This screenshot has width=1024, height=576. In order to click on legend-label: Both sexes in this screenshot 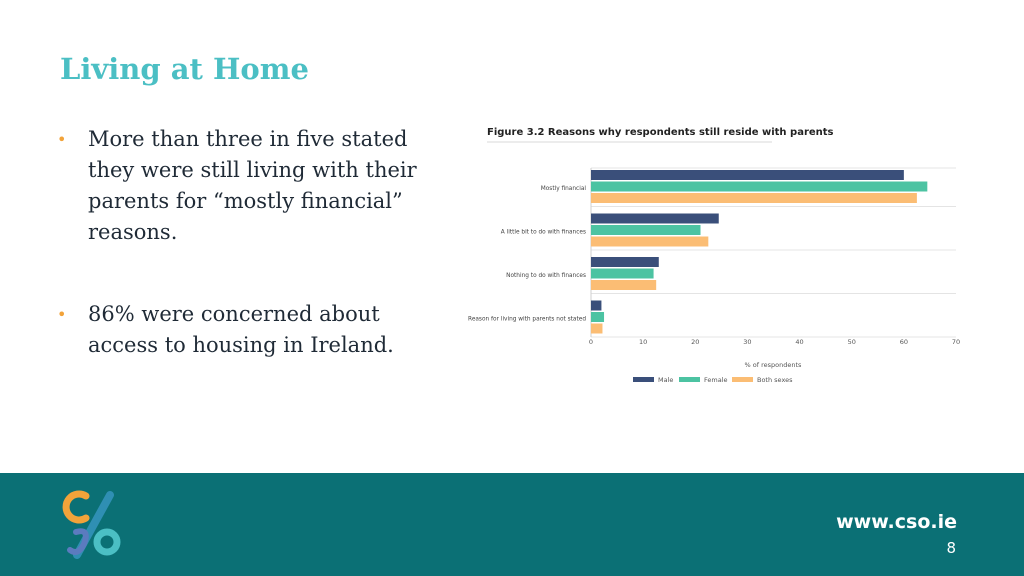, I will do `click(775, 380)`.